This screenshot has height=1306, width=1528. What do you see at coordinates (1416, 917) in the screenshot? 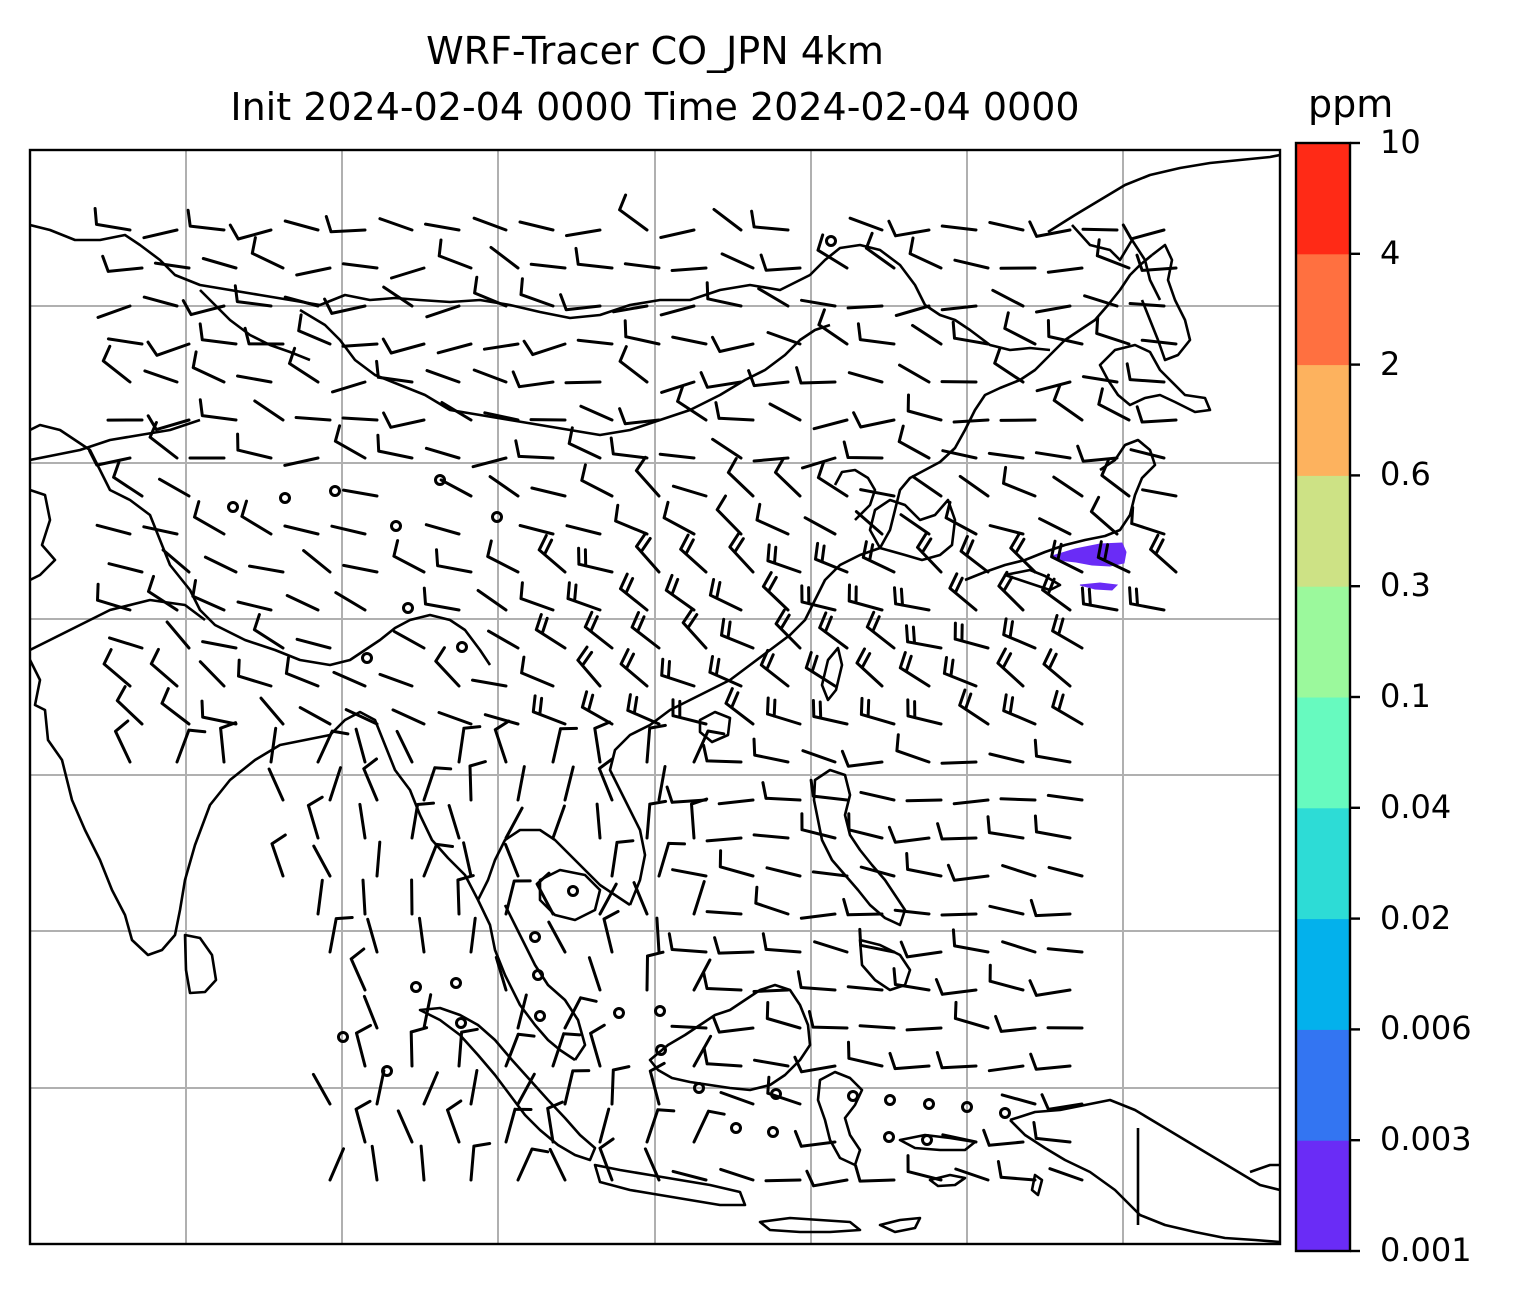
I see `colorbar-tick-label: 0.02` at bounding box center [1416, 917].